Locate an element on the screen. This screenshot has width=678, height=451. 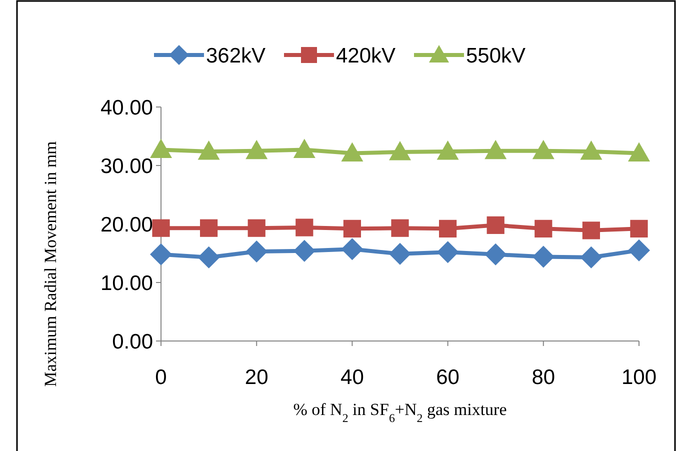
x-tick-label: 80 is located at coordinates (544, 377).